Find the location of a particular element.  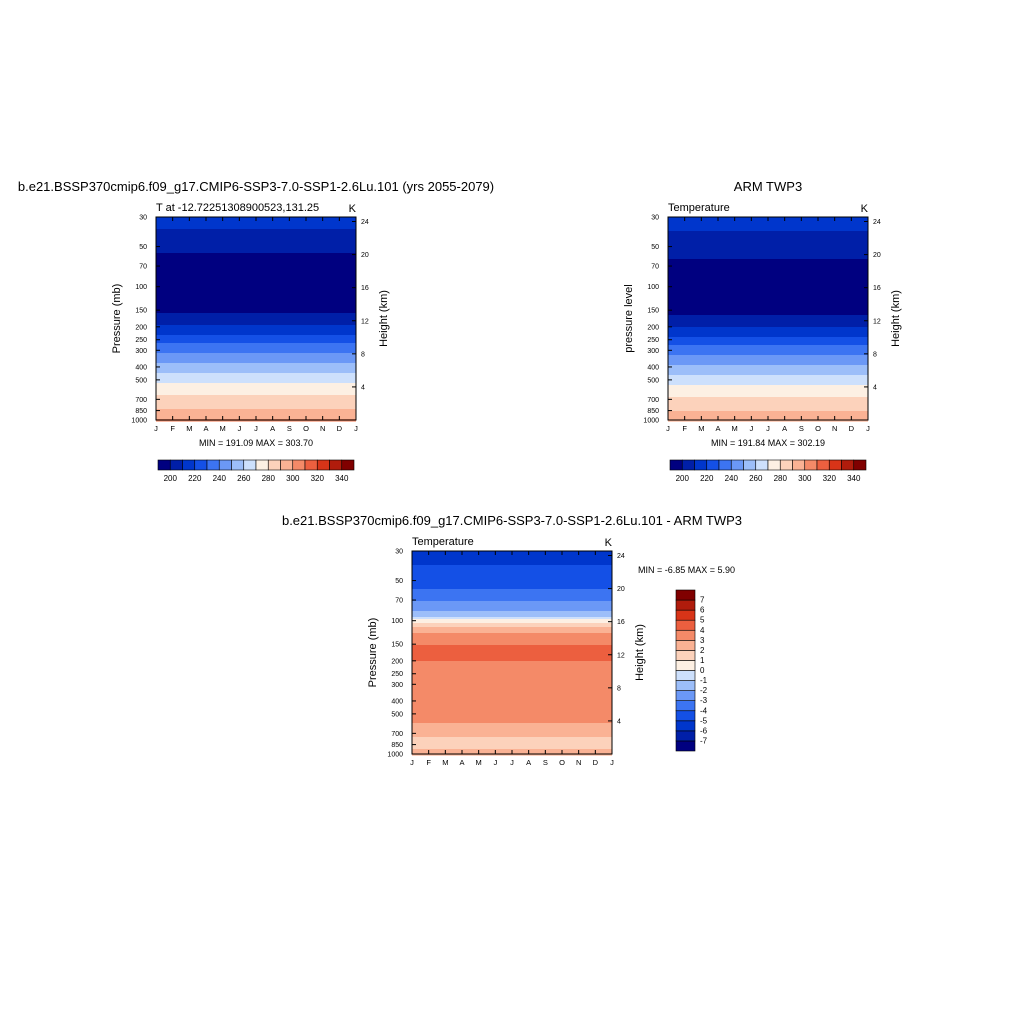

y2-tick-label: 24 is located at coordinates (621, 556).